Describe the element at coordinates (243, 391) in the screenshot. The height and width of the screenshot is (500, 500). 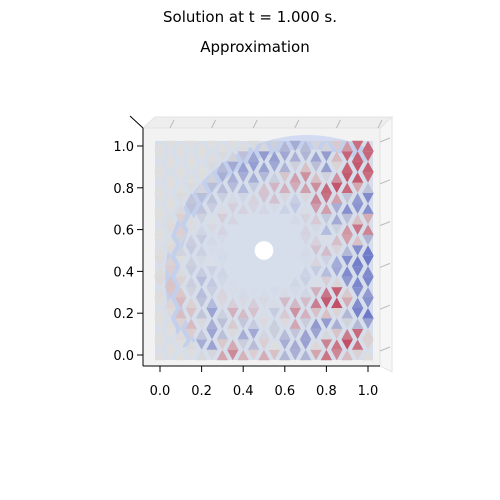
I see `x-tick-label: 0.4` at that location.